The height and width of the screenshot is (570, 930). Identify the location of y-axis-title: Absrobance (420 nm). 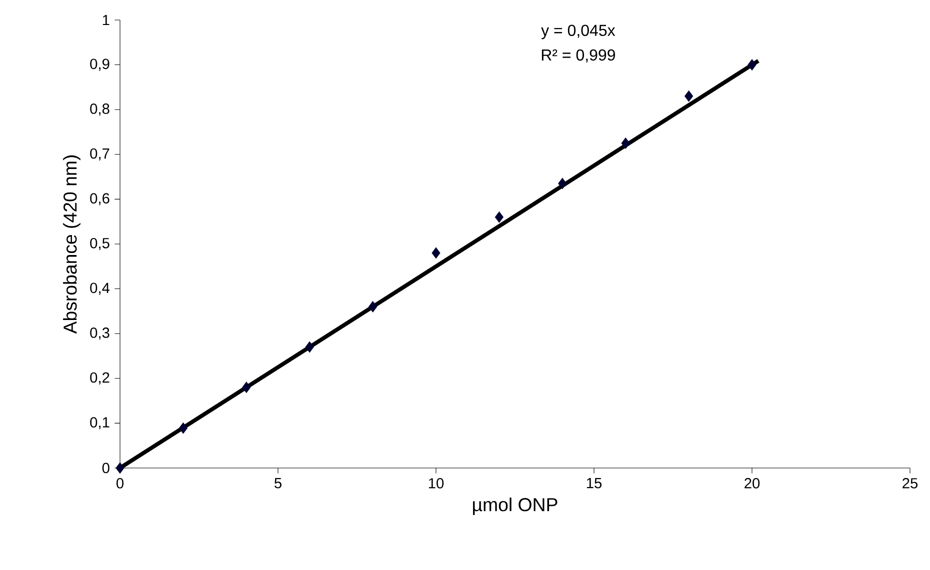
(71, 244).